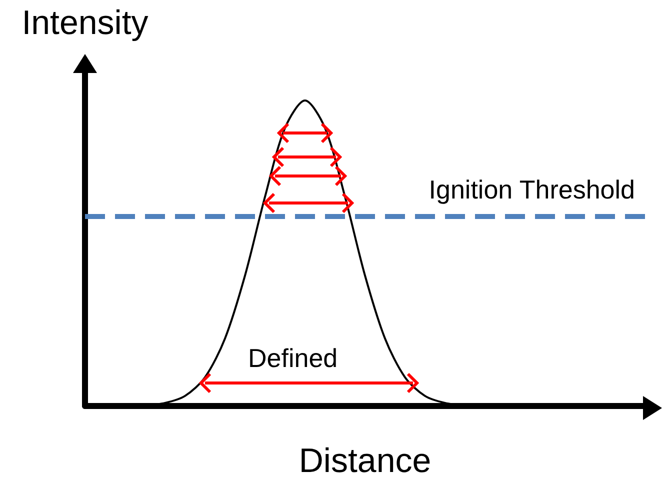 This screenshot has width=664, height=483. Describe the element at coordinates (85, 23) in the screenshot. I see `y-axis-title: Intensity` at that location.